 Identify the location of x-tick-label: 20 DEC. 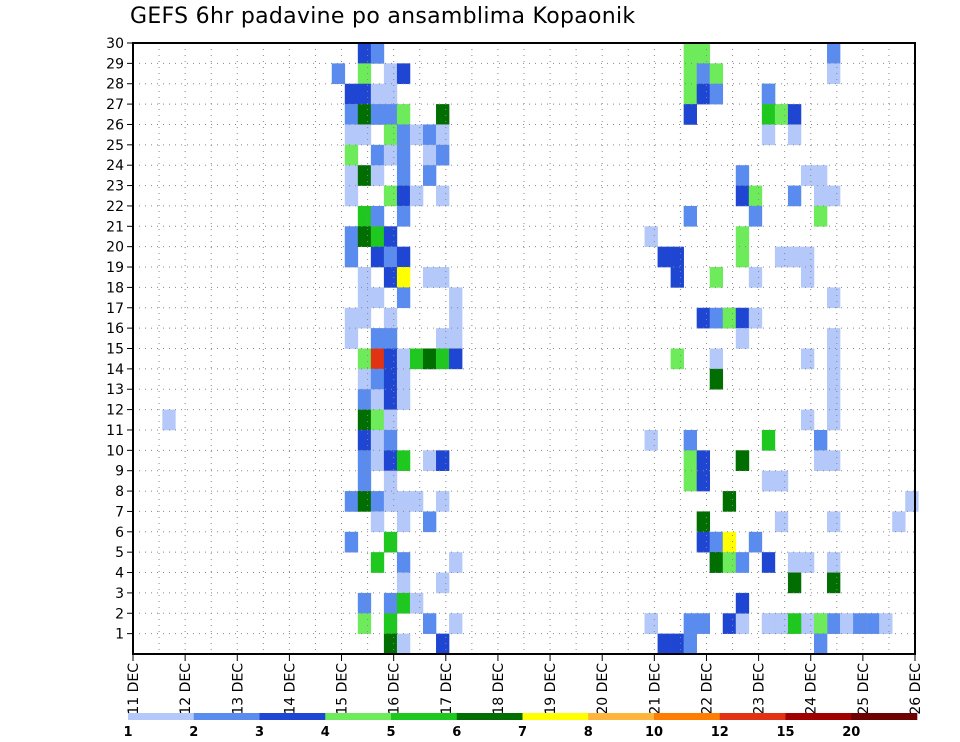
(603, 689).